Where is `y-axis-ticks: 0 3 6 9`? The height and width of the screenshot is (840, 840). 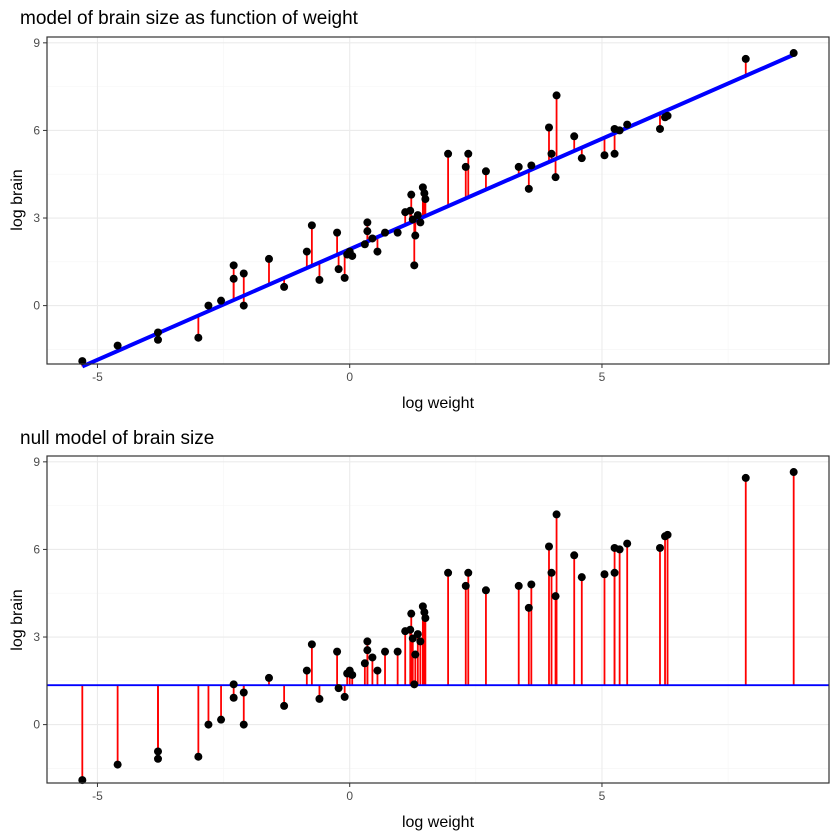 y-axis-ticks: 0 3 6 9 is located at coordinates (40, 174).